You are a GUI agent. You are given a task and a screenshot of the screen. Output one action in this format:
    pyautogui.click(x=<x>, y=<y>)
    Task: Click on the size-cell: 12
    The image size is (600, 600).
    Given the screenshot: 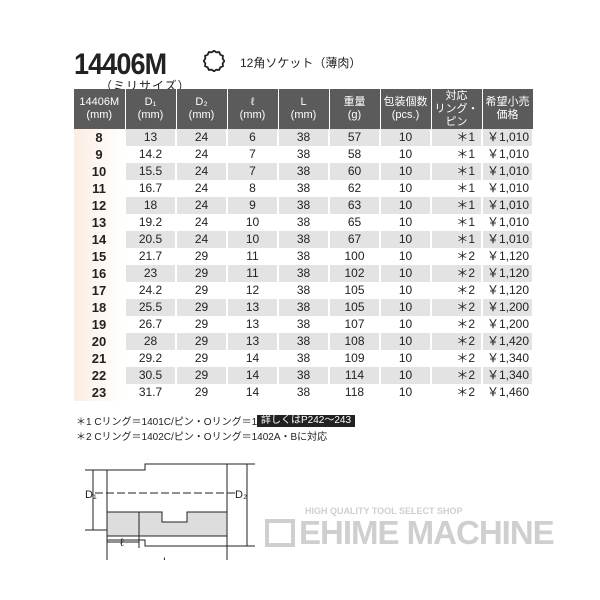 What is the action you would take?
    pyautogui.click(x=100, y=205)
    